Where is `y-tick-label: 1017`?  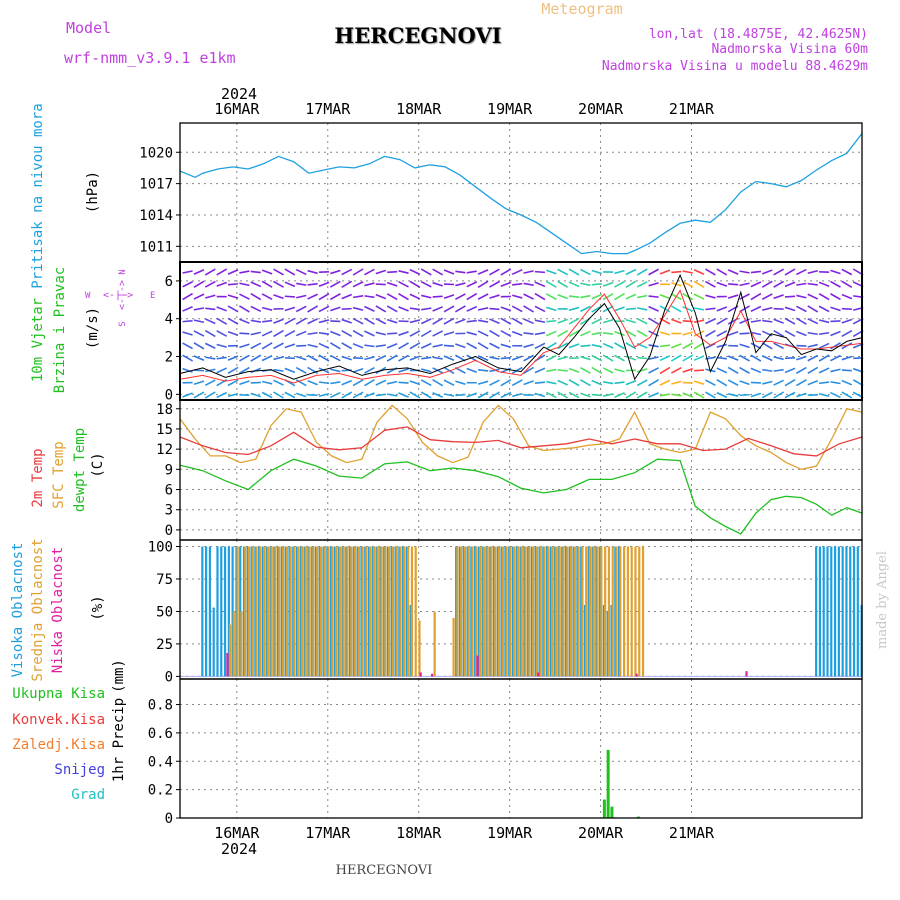 y-tick-label: 1017 is located at coordinates (156, 185).